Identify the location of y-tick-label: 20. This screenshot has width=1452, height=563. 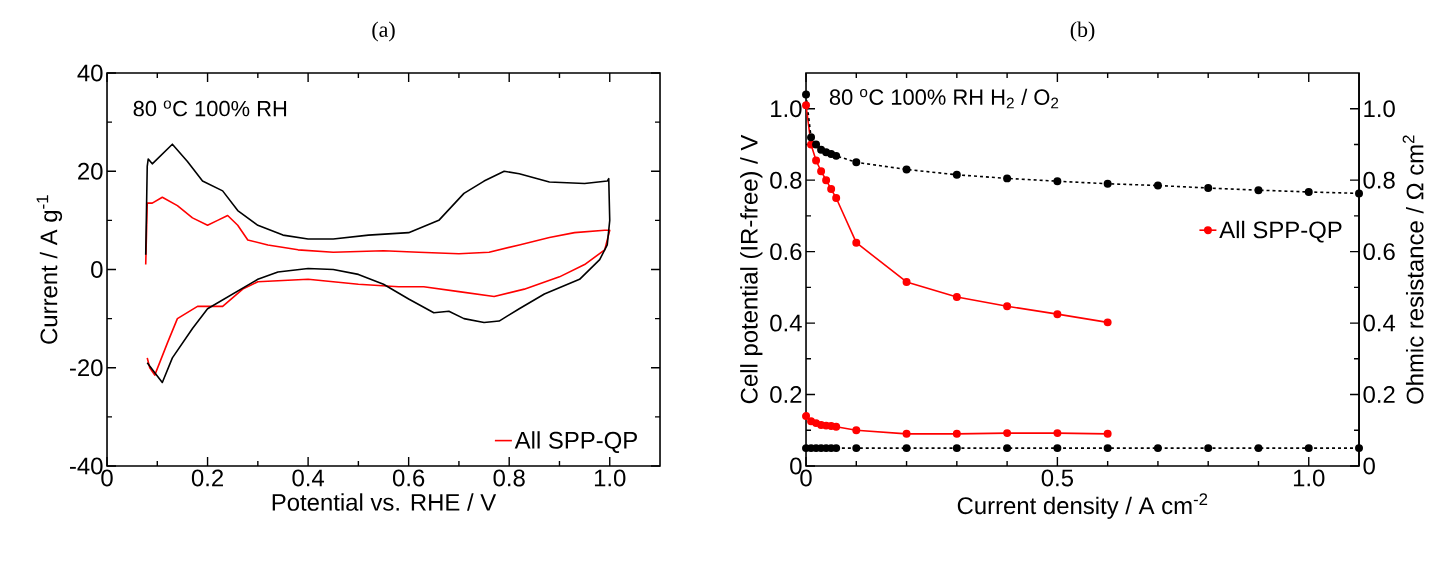
(90, 171).